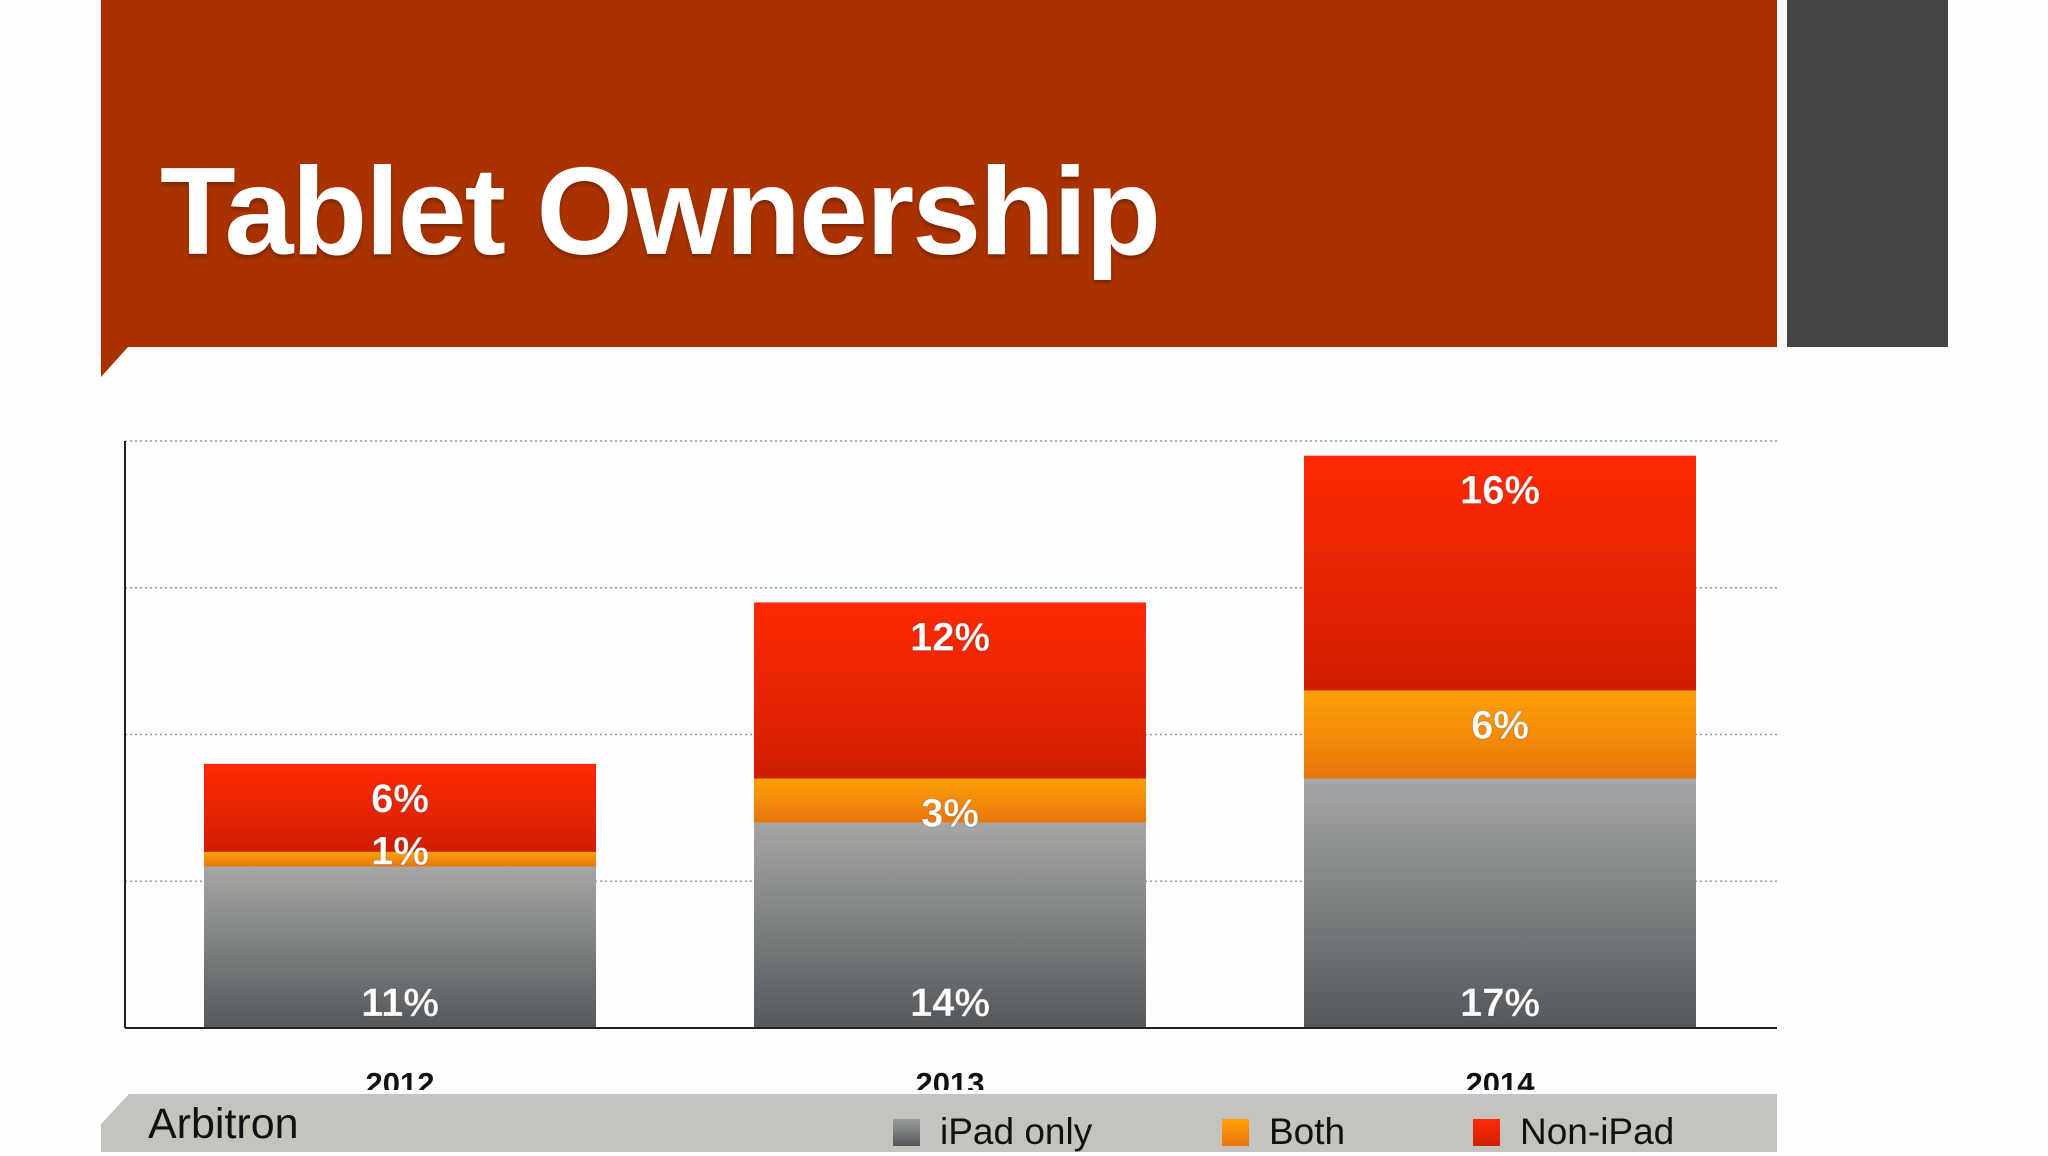 Image resolution: width=2048 pixels, height=1156 pixels. I want to click on slide-title: Tablet Ownership, so click(660, 212).